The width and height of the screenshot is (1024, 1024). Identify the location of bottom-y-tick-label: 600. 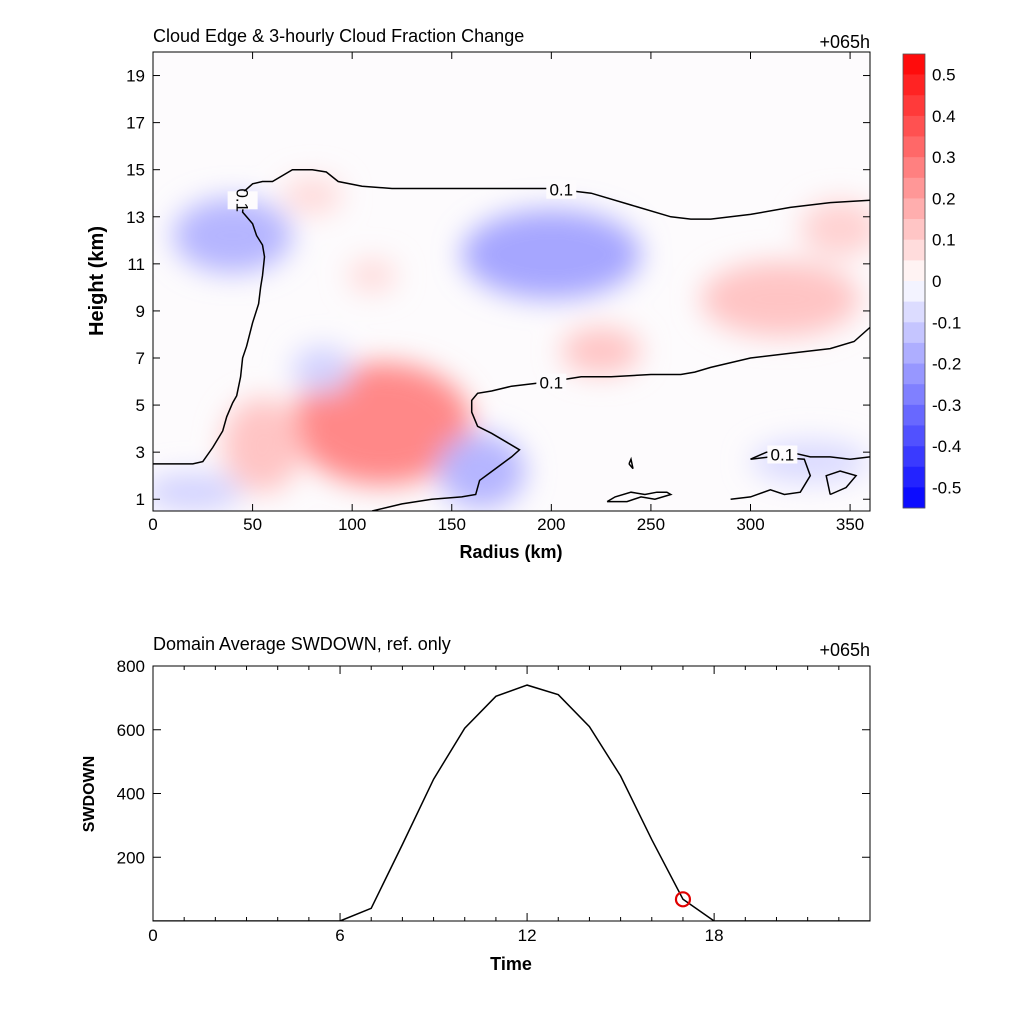
(131, 730).